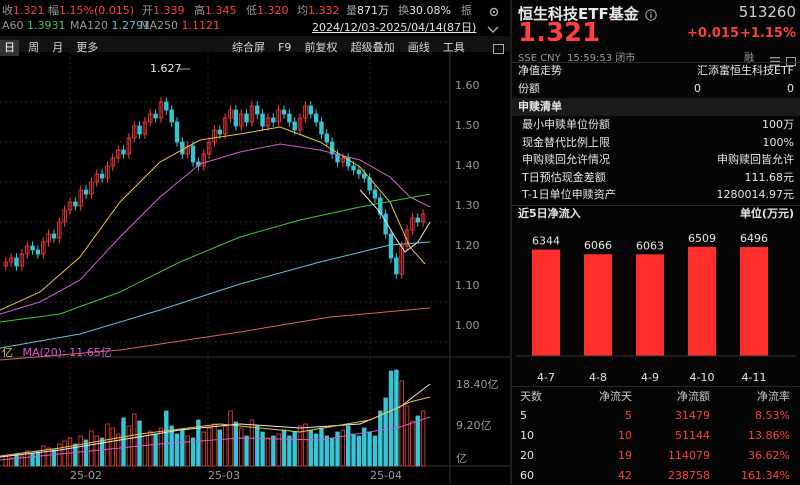 This screenshot has width=800, height=485. Describe the element at coordinates (318, 10) in the screenshot. I see `avg-stat: 均1.332` at that location.